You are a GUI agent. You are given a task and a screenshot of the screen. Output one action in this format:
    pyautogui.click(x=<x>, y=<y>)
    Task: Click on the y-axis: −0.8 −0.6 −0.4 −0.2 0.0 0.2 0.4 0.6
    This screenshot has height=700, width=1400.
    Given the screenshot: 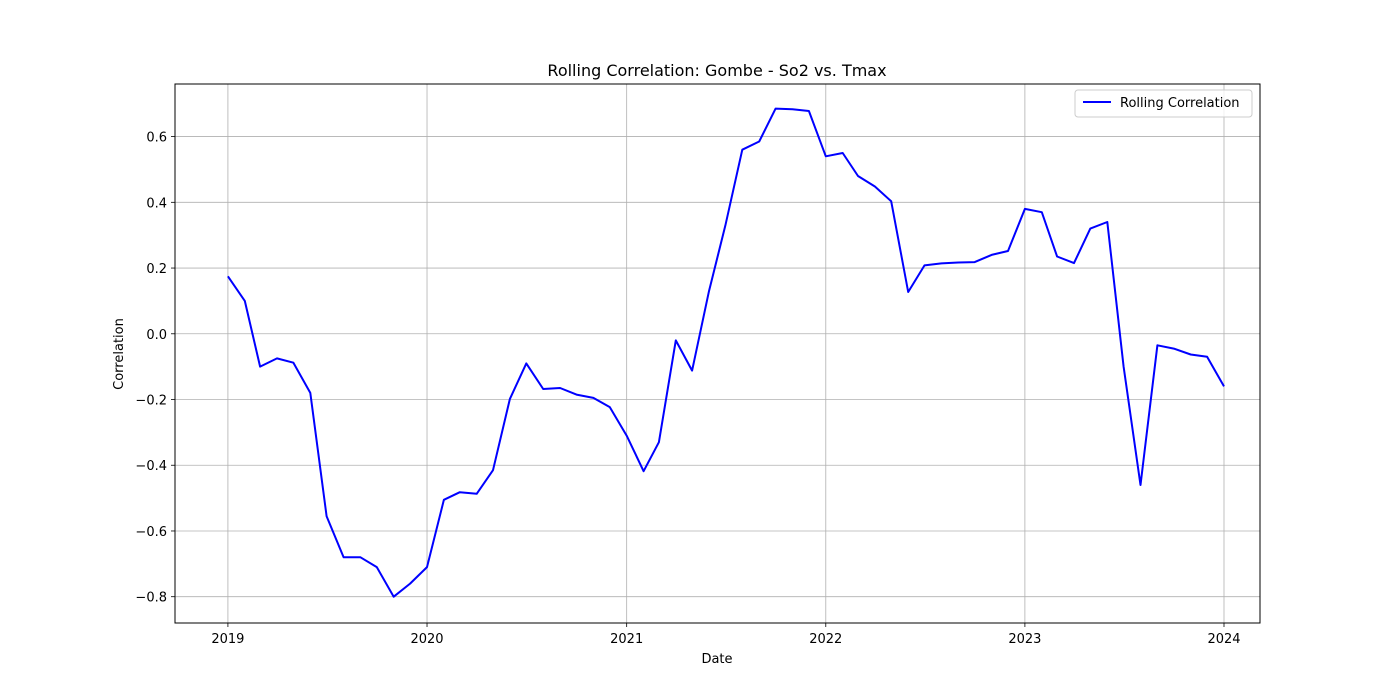 What is the action you would take?
    pyautogui.click(x=155, y=368)
    